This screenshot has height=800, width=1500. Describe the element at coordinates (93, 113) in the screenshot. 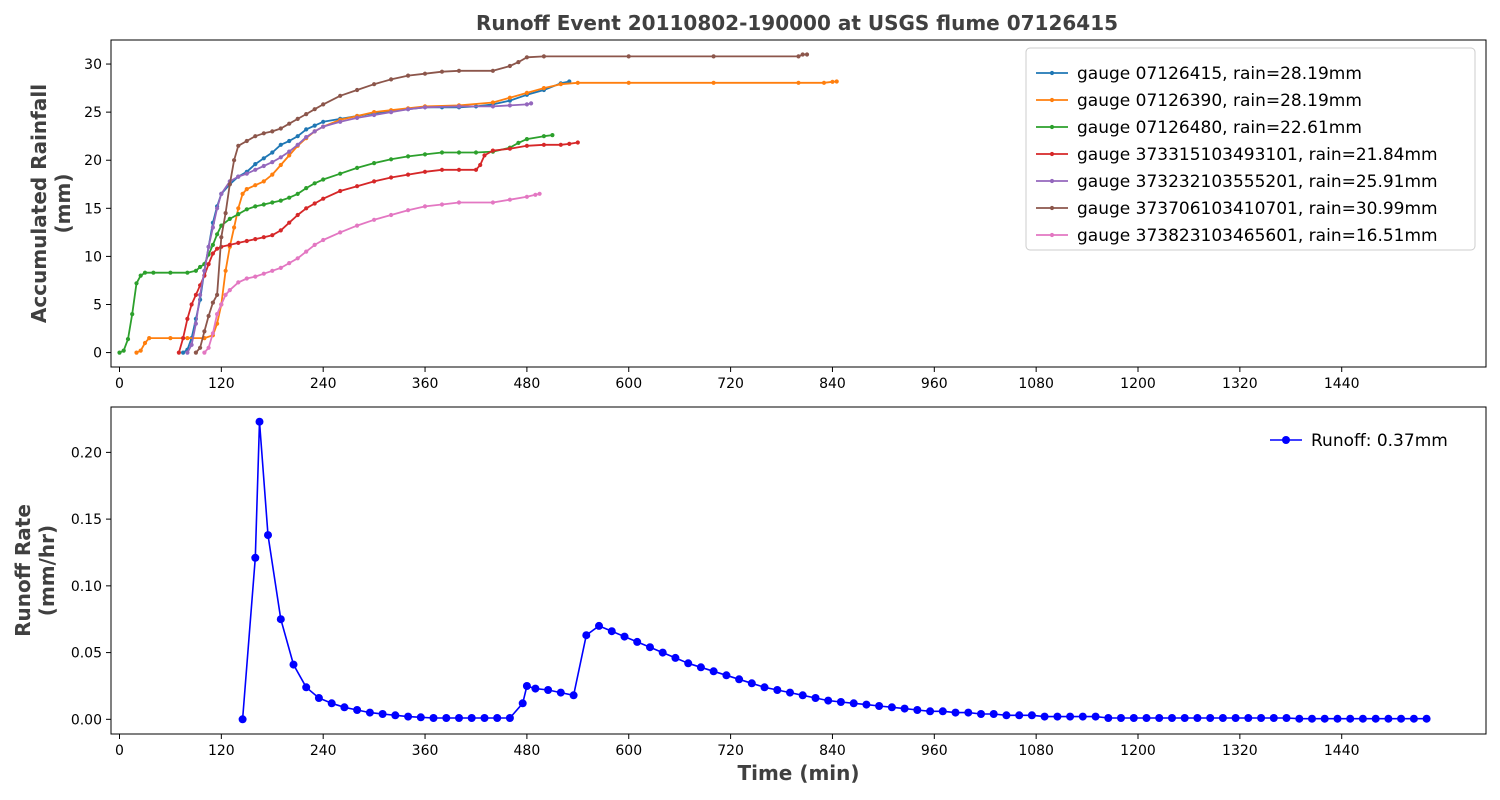

I see `y-tick-label: 25` at that location.